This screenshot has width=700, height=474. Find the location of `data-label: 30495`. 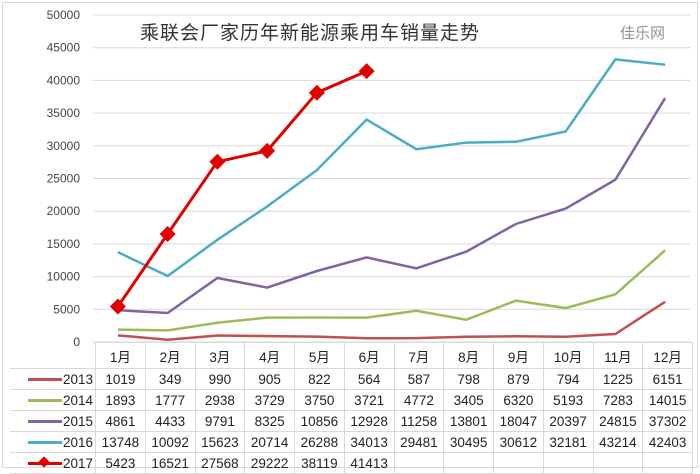

data-label: 30495 is located at coordinates (468, 442).